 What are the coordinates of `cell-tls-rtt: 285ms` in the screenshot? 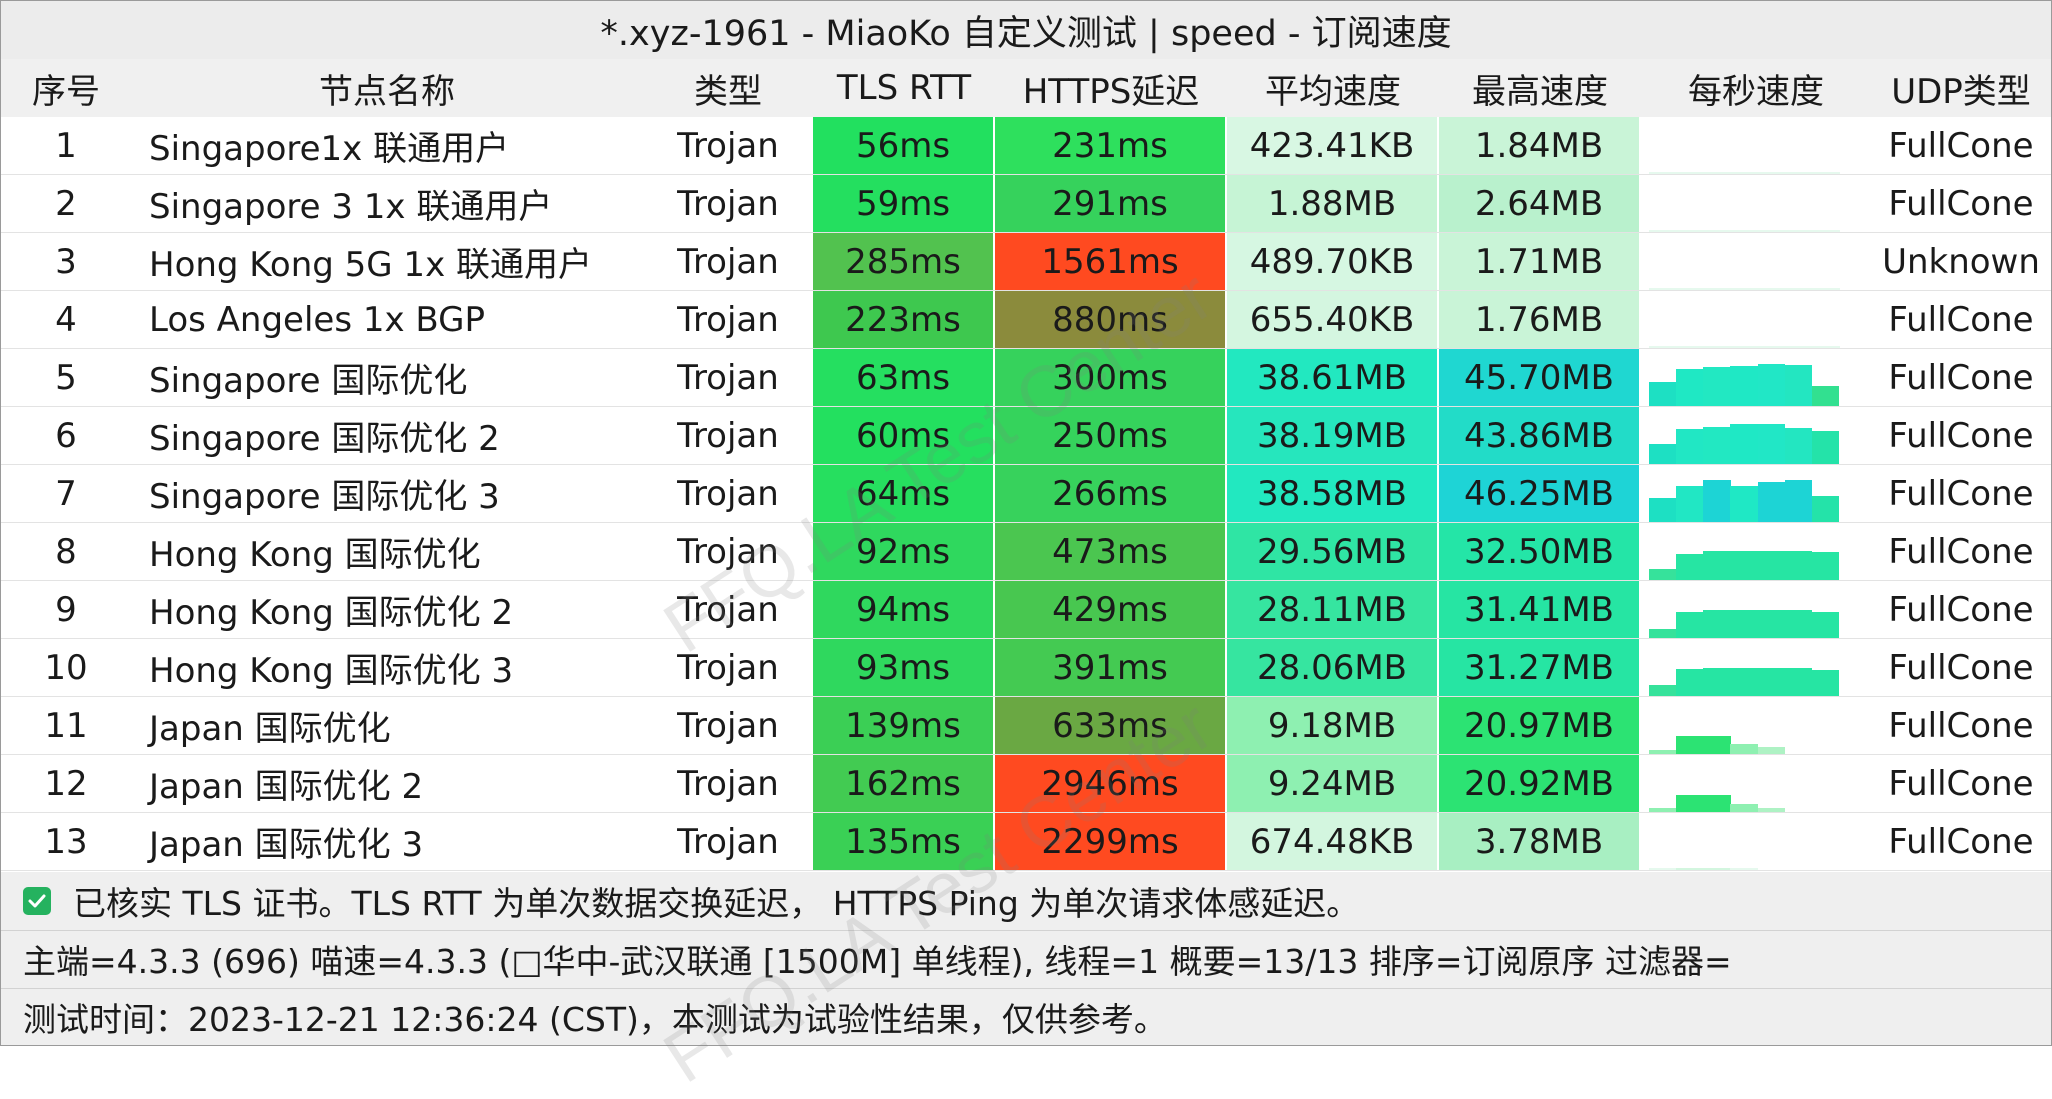 It's located at (904, 261).